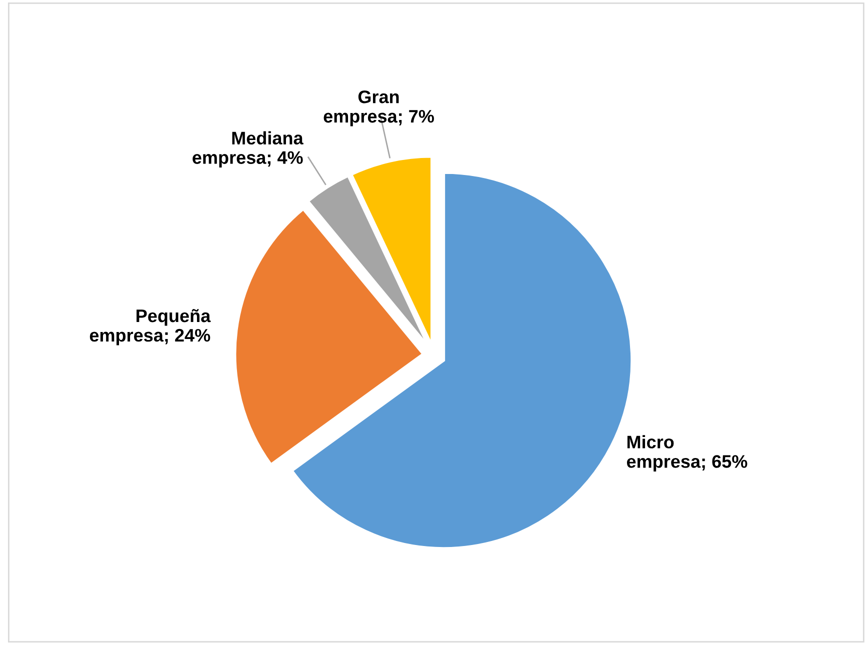 Image resolution: width=868 pixels, height=645 pixels. I want to click on slice-label: Mediana empresa; 4%, so click(248, 149).